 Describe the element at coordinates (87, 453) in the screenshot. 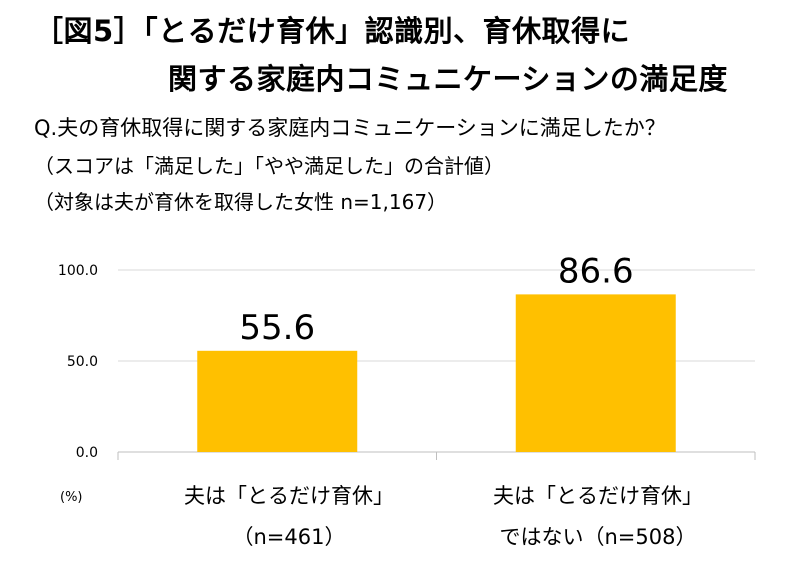

I see `y-tick-label: 0.0` at that location.